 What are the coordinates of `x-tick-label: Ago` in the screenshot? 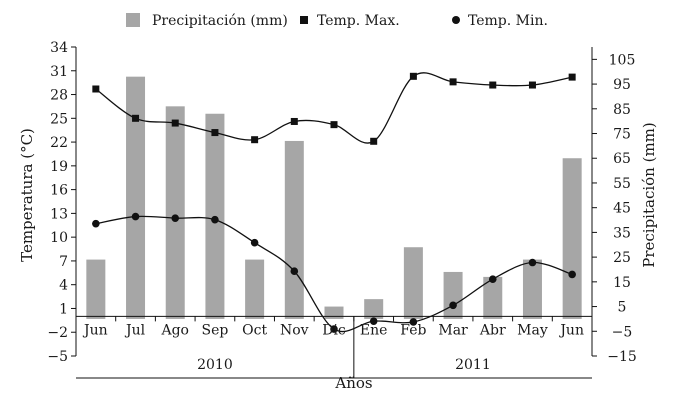 It's located at (174, 330).